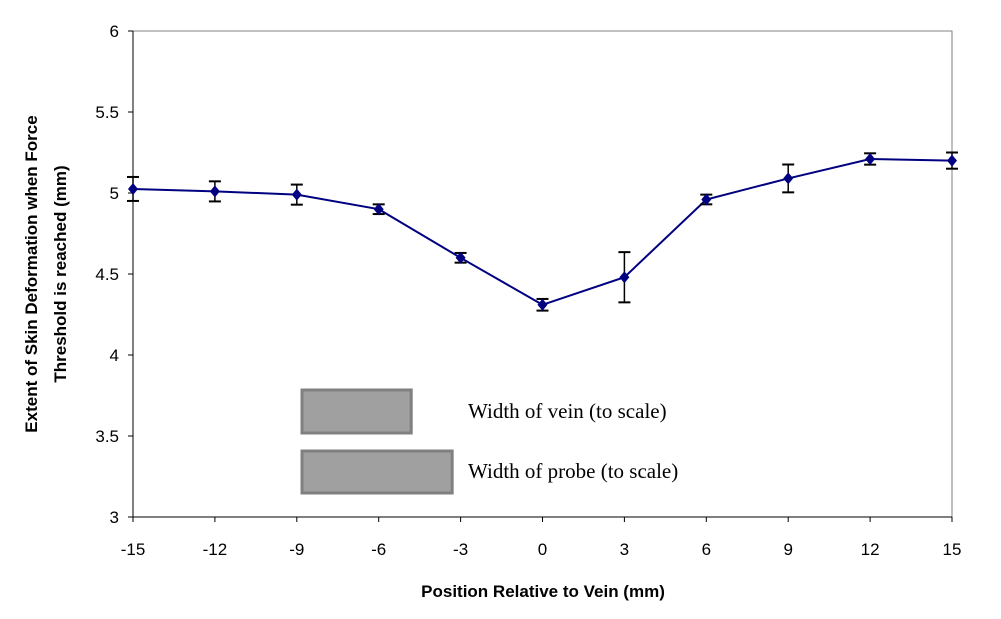 The width and height of the screenshot is (1001, 619). I want to click on x-tick-label: 9, so click(787, 549).